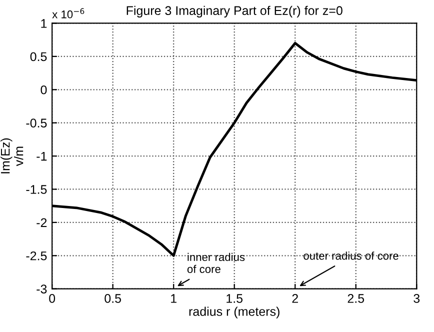 The image size is (434, 332). What do you see at coordinates (36, 123) in the screenshot?
I see `y-tick-label: -0.5` at bounding box center [36, 123].